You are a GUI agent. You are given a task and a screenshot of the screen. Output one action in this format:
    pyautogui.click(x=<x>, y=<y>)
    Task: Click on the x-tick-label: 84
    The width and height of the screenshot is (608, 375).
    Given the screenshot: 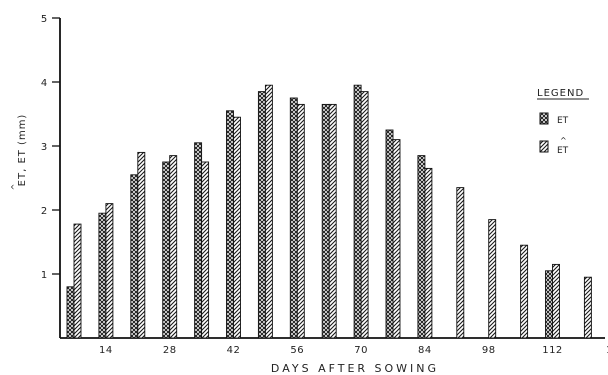 What is the action you would take?
    pyautogui.click(x=425, y=350)
    